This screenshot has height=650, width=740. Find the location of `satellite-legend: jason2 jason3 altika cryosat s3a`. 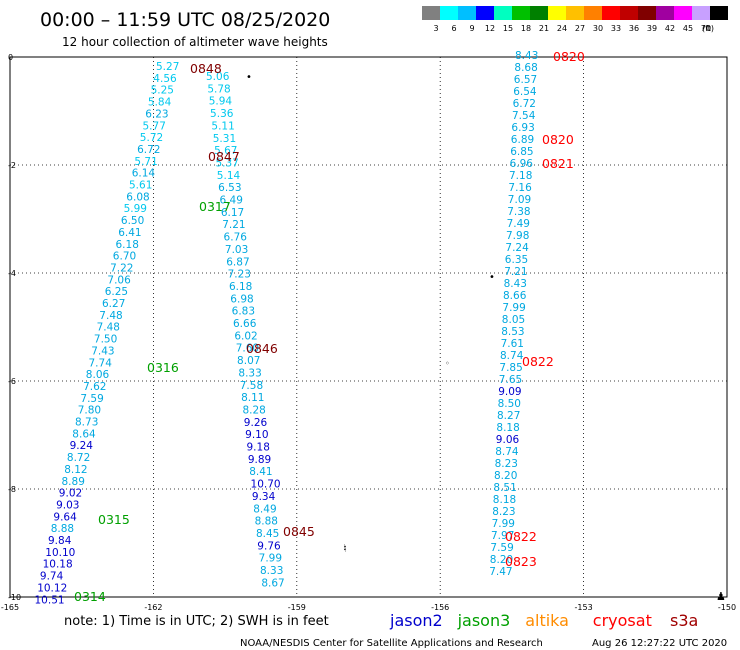

satellite-legend: jason2 jason3 altika cryosat s3a is located at coordinates (543, 620).